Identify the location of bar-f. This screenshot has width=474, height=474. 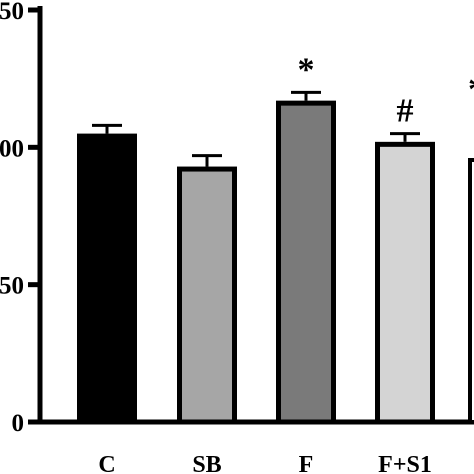
(306, 262).